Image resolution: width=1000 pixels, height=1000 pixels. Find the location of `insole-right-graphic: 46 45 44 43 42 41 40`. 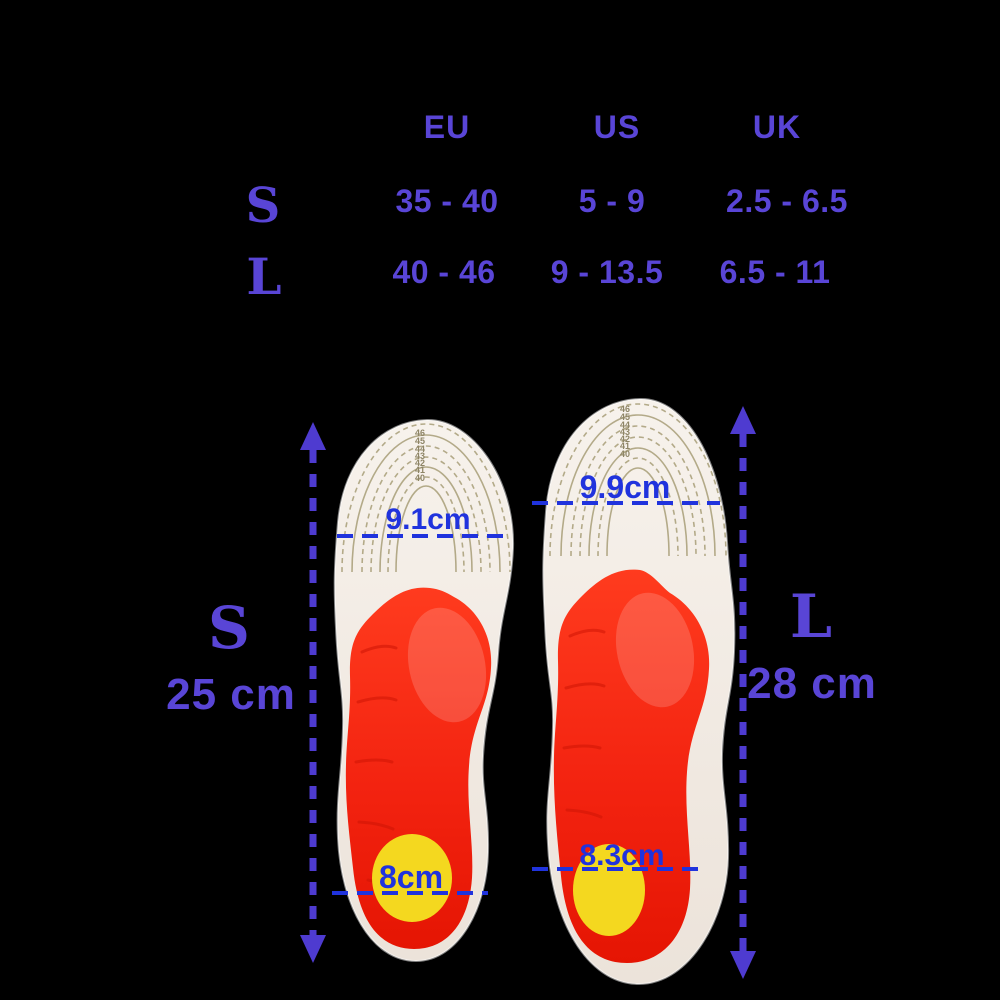

insole-right-graphic: 46 45 44 43 42 41 40 is located at coordinates (634, 691).